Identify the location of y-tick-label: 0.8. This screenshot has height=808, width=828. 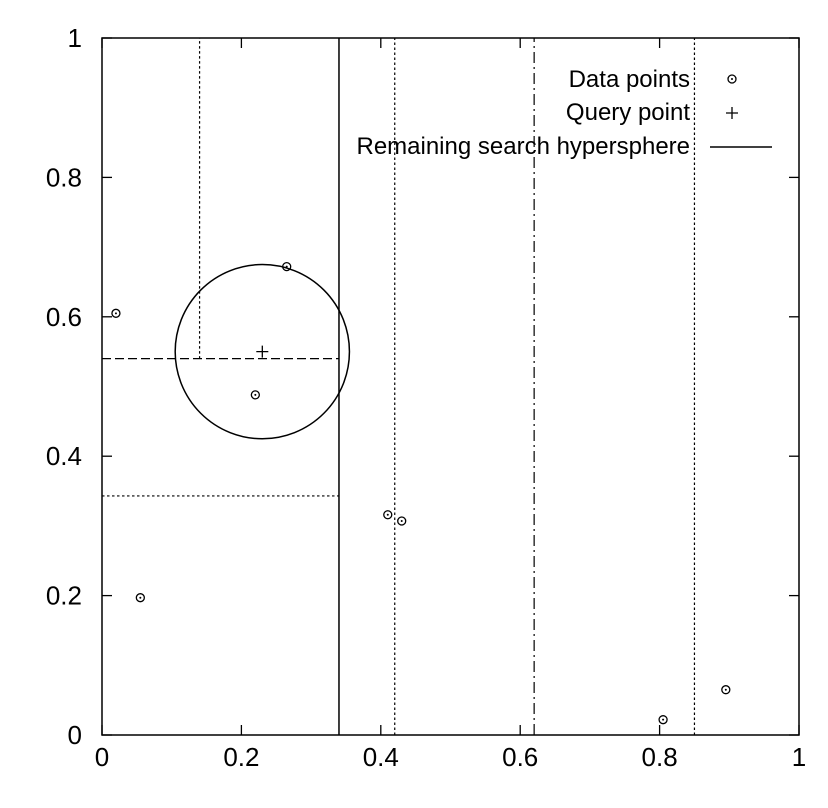
(64, 177).